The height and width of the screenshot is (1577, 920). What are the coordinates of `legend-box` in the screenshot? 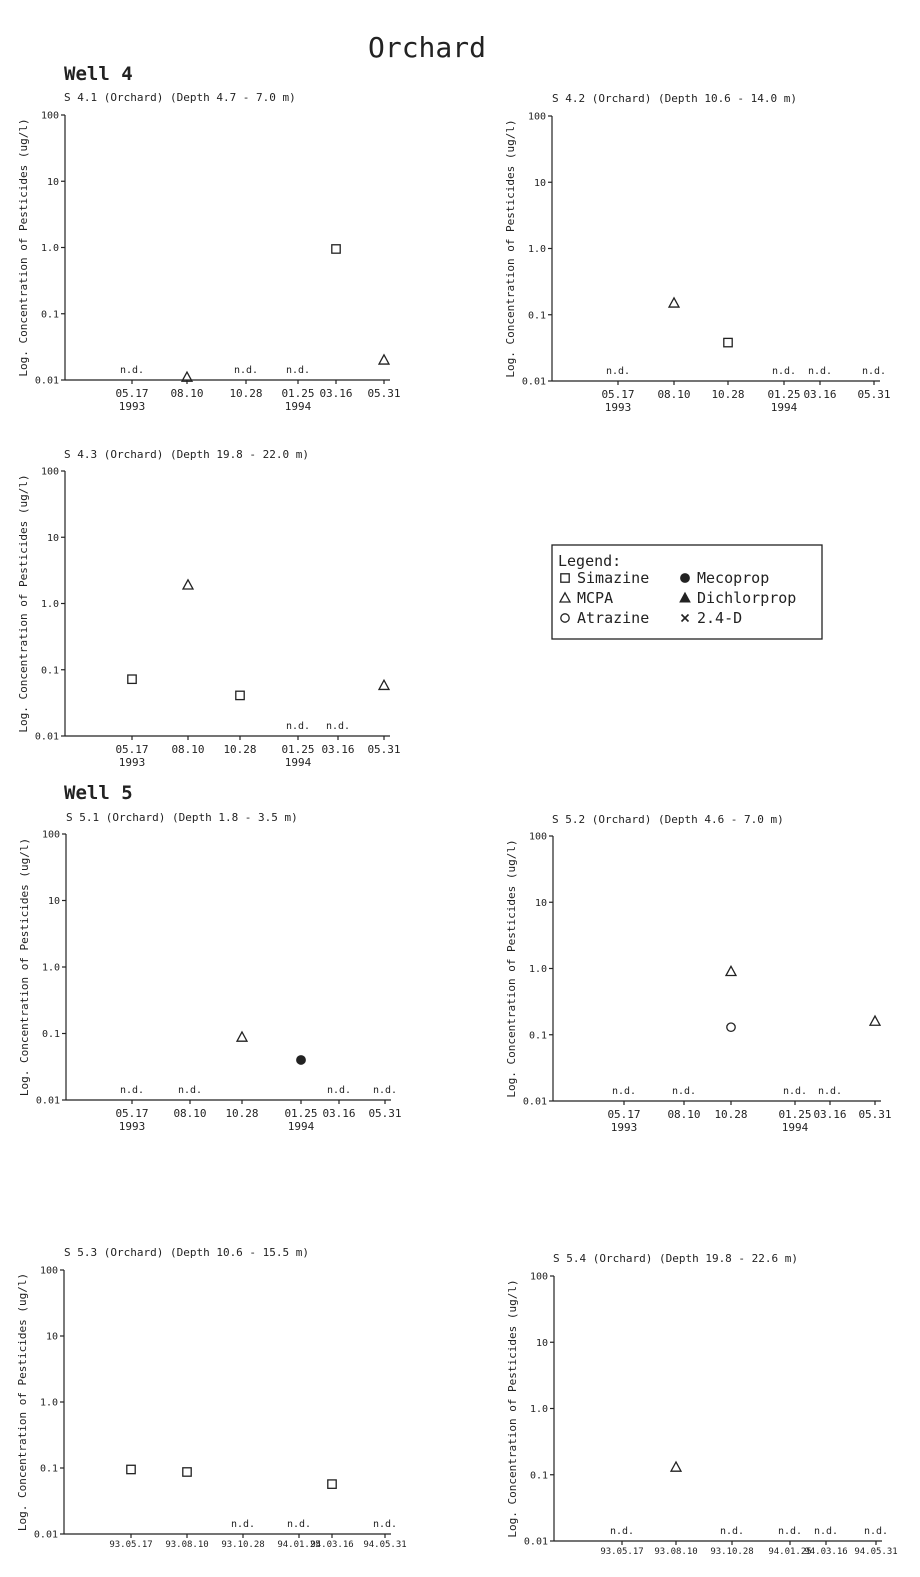 It's located at (687, 592).